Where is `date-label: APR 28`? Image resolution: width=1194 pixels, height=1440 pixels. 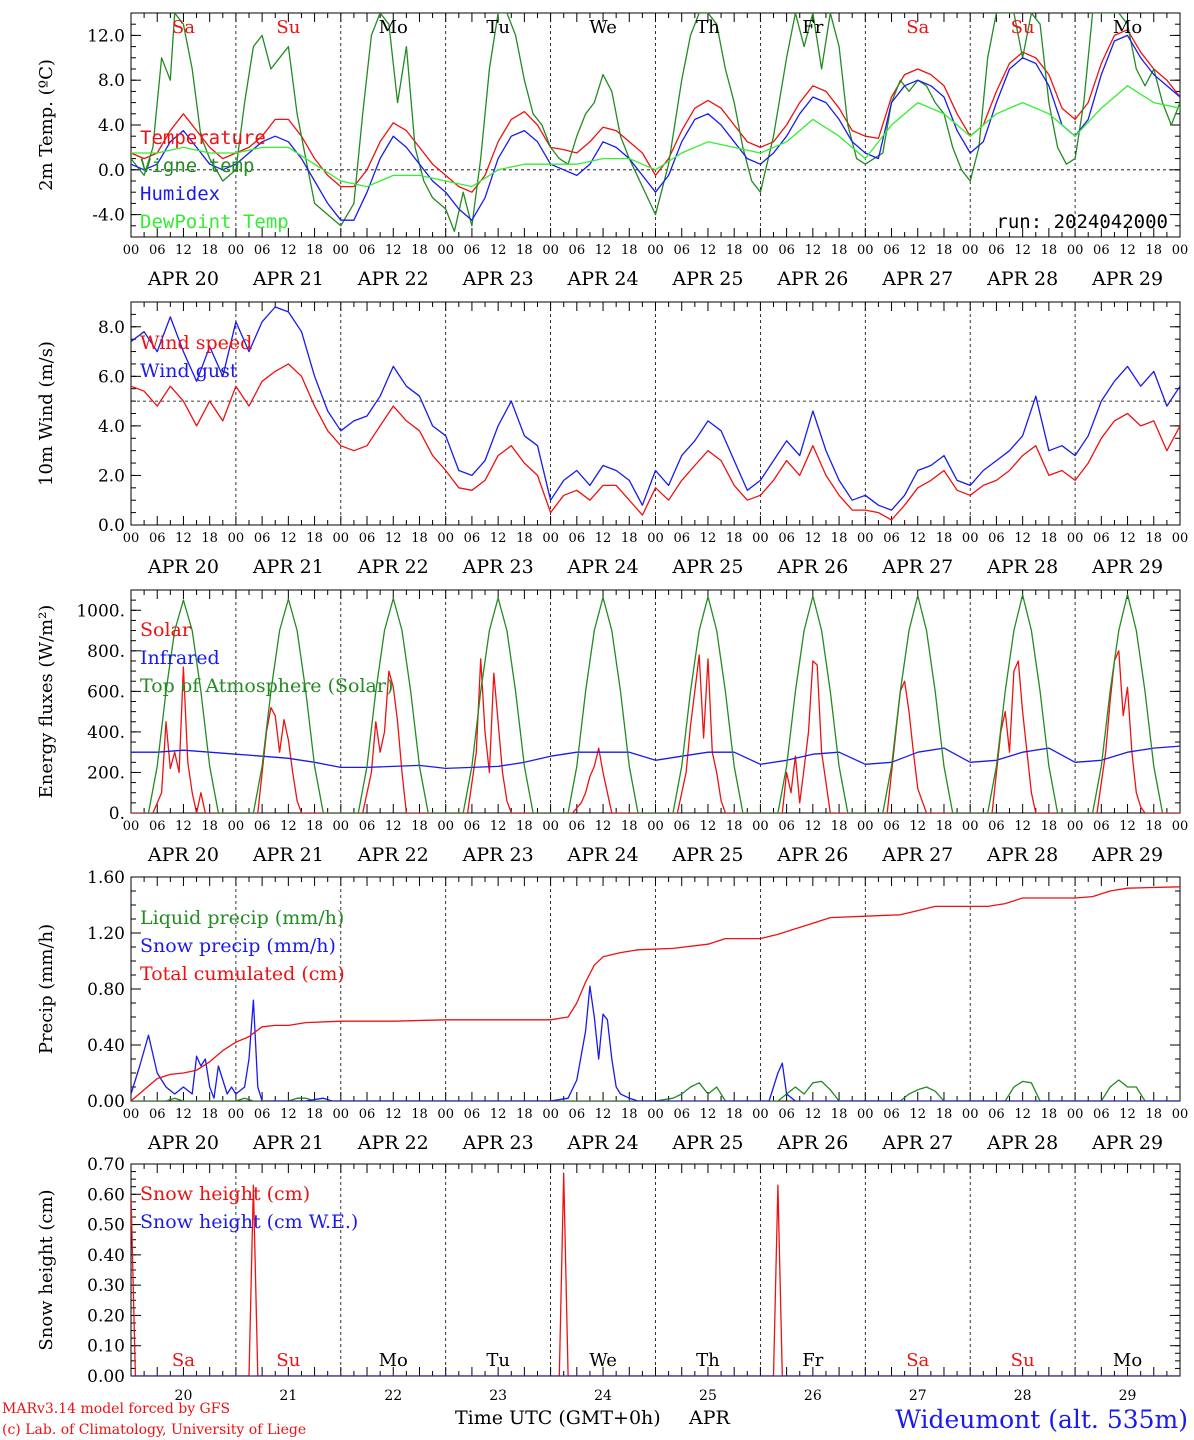 date-label: APR 28 is located at coordinates (1022, 855).